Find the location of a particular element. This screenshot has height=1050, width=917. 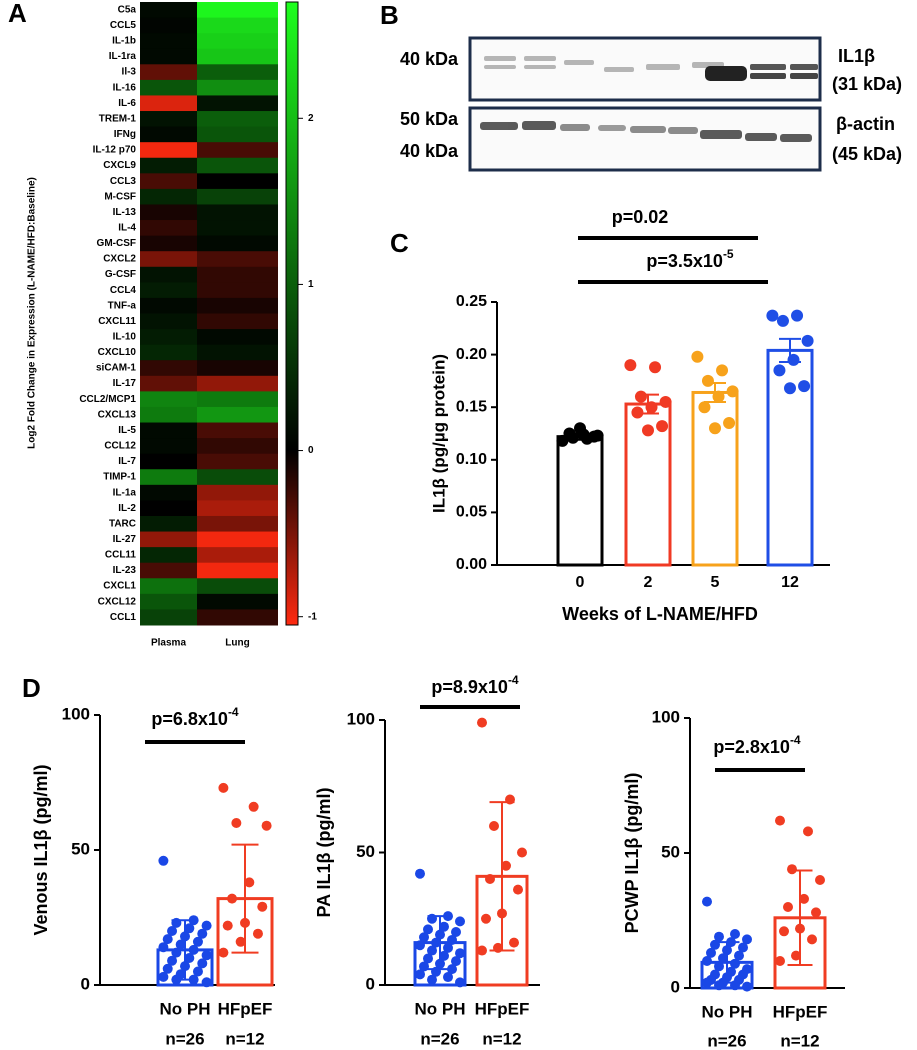

p-value-text: p=3.5x10 is located at coordinates (684, 261).